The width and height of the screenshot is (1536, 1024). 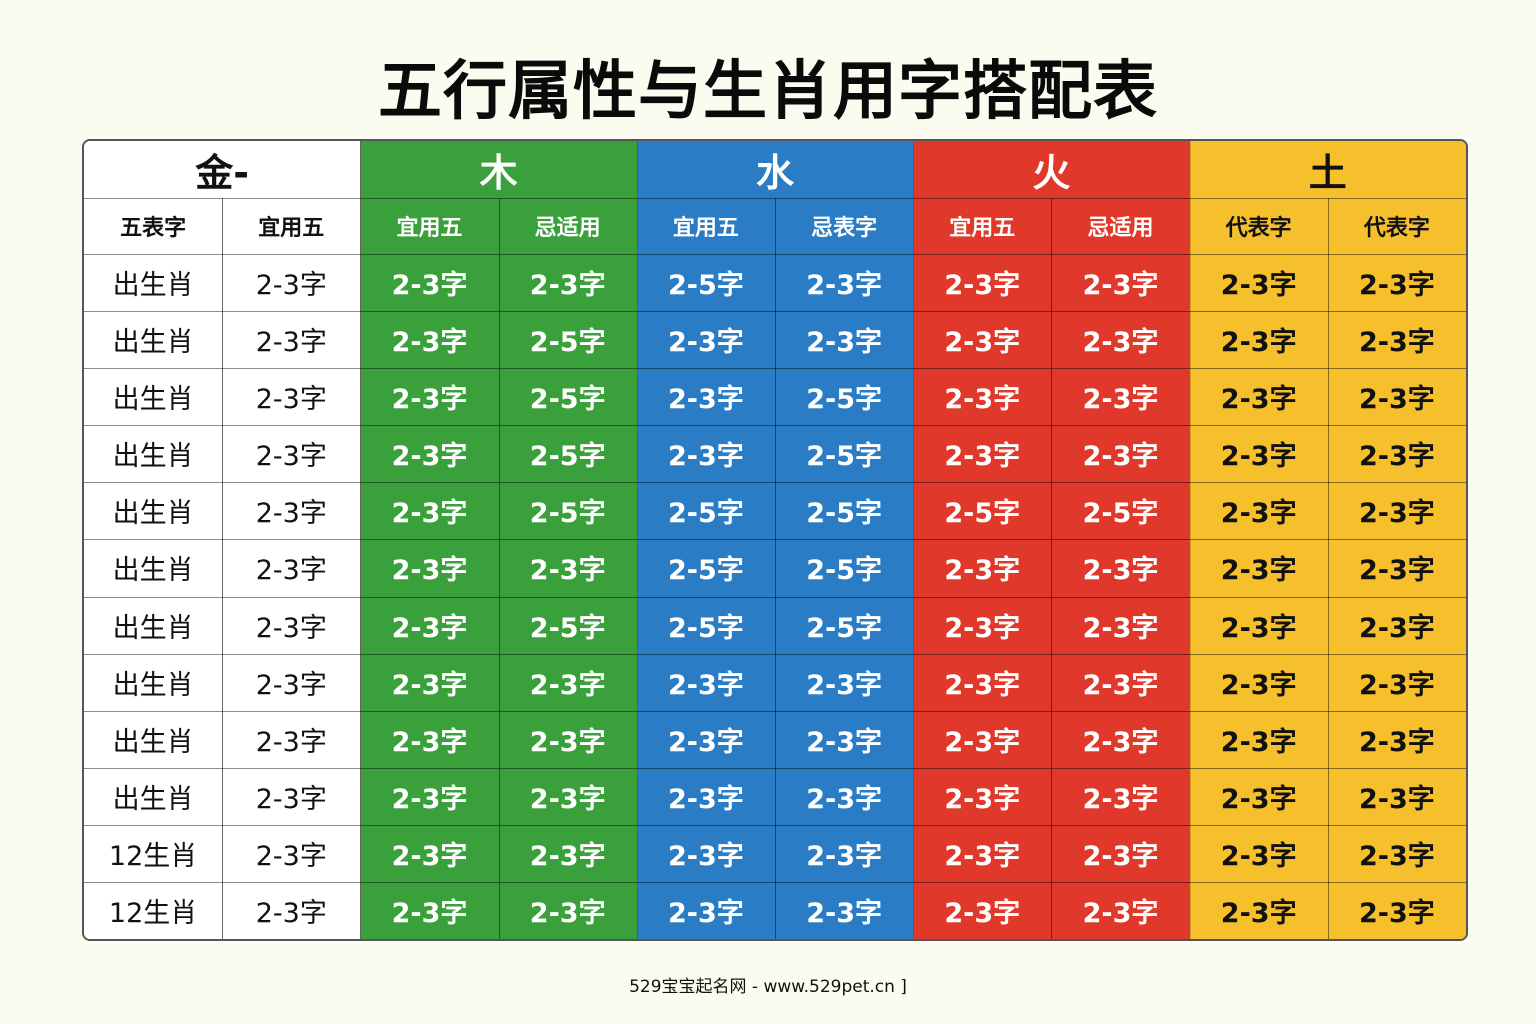 What do you see at coordinates (153, 913) in the screenshot?
I see `row-label: 12生肖` at bounding box center [153, 913].